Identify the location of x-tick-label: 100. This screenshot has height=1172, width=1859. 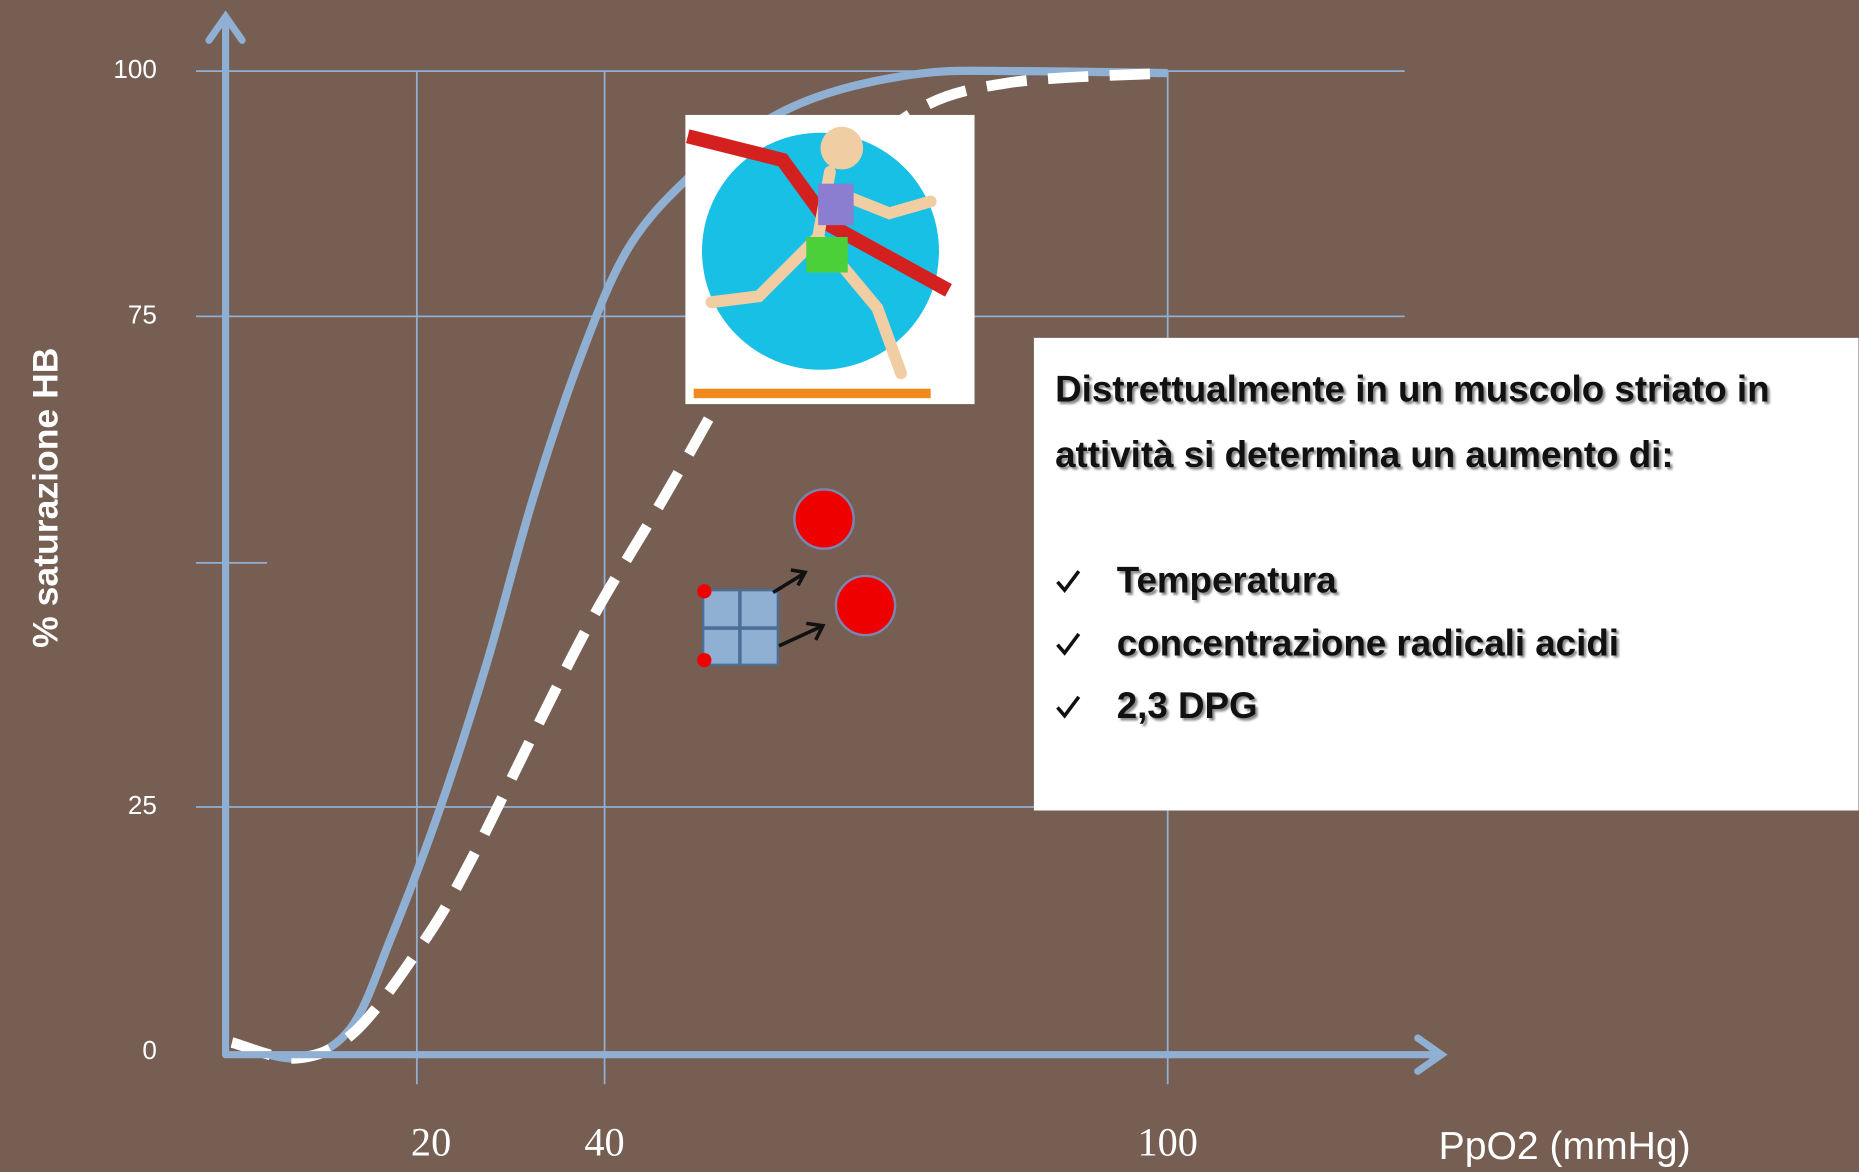
(1167, 1141).